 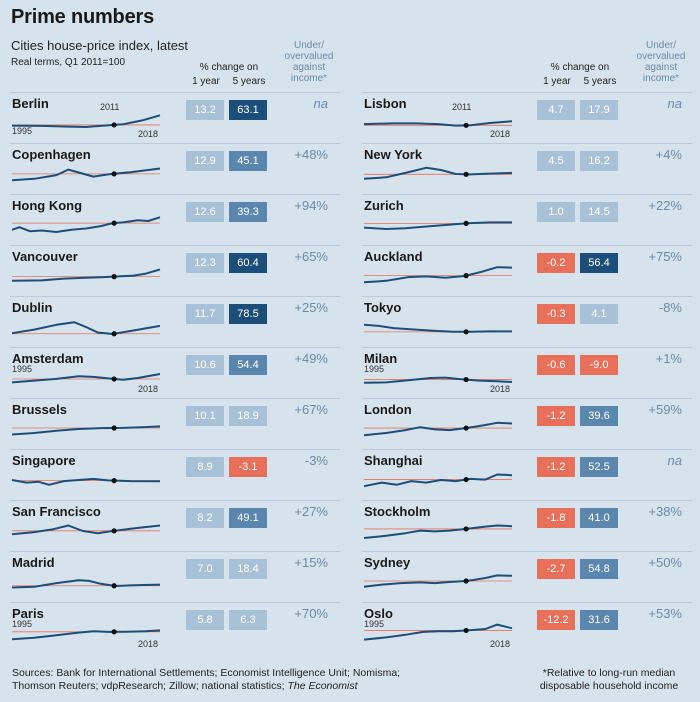 I want to click on one-year-change: 8.9, so click(x=205, y=467).